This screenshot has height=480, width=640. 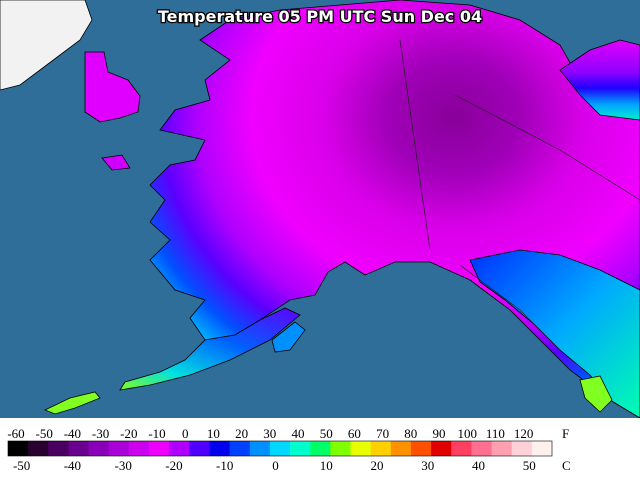 I want to click on fahrenheit-label: -40, so click(x=72, y=433).